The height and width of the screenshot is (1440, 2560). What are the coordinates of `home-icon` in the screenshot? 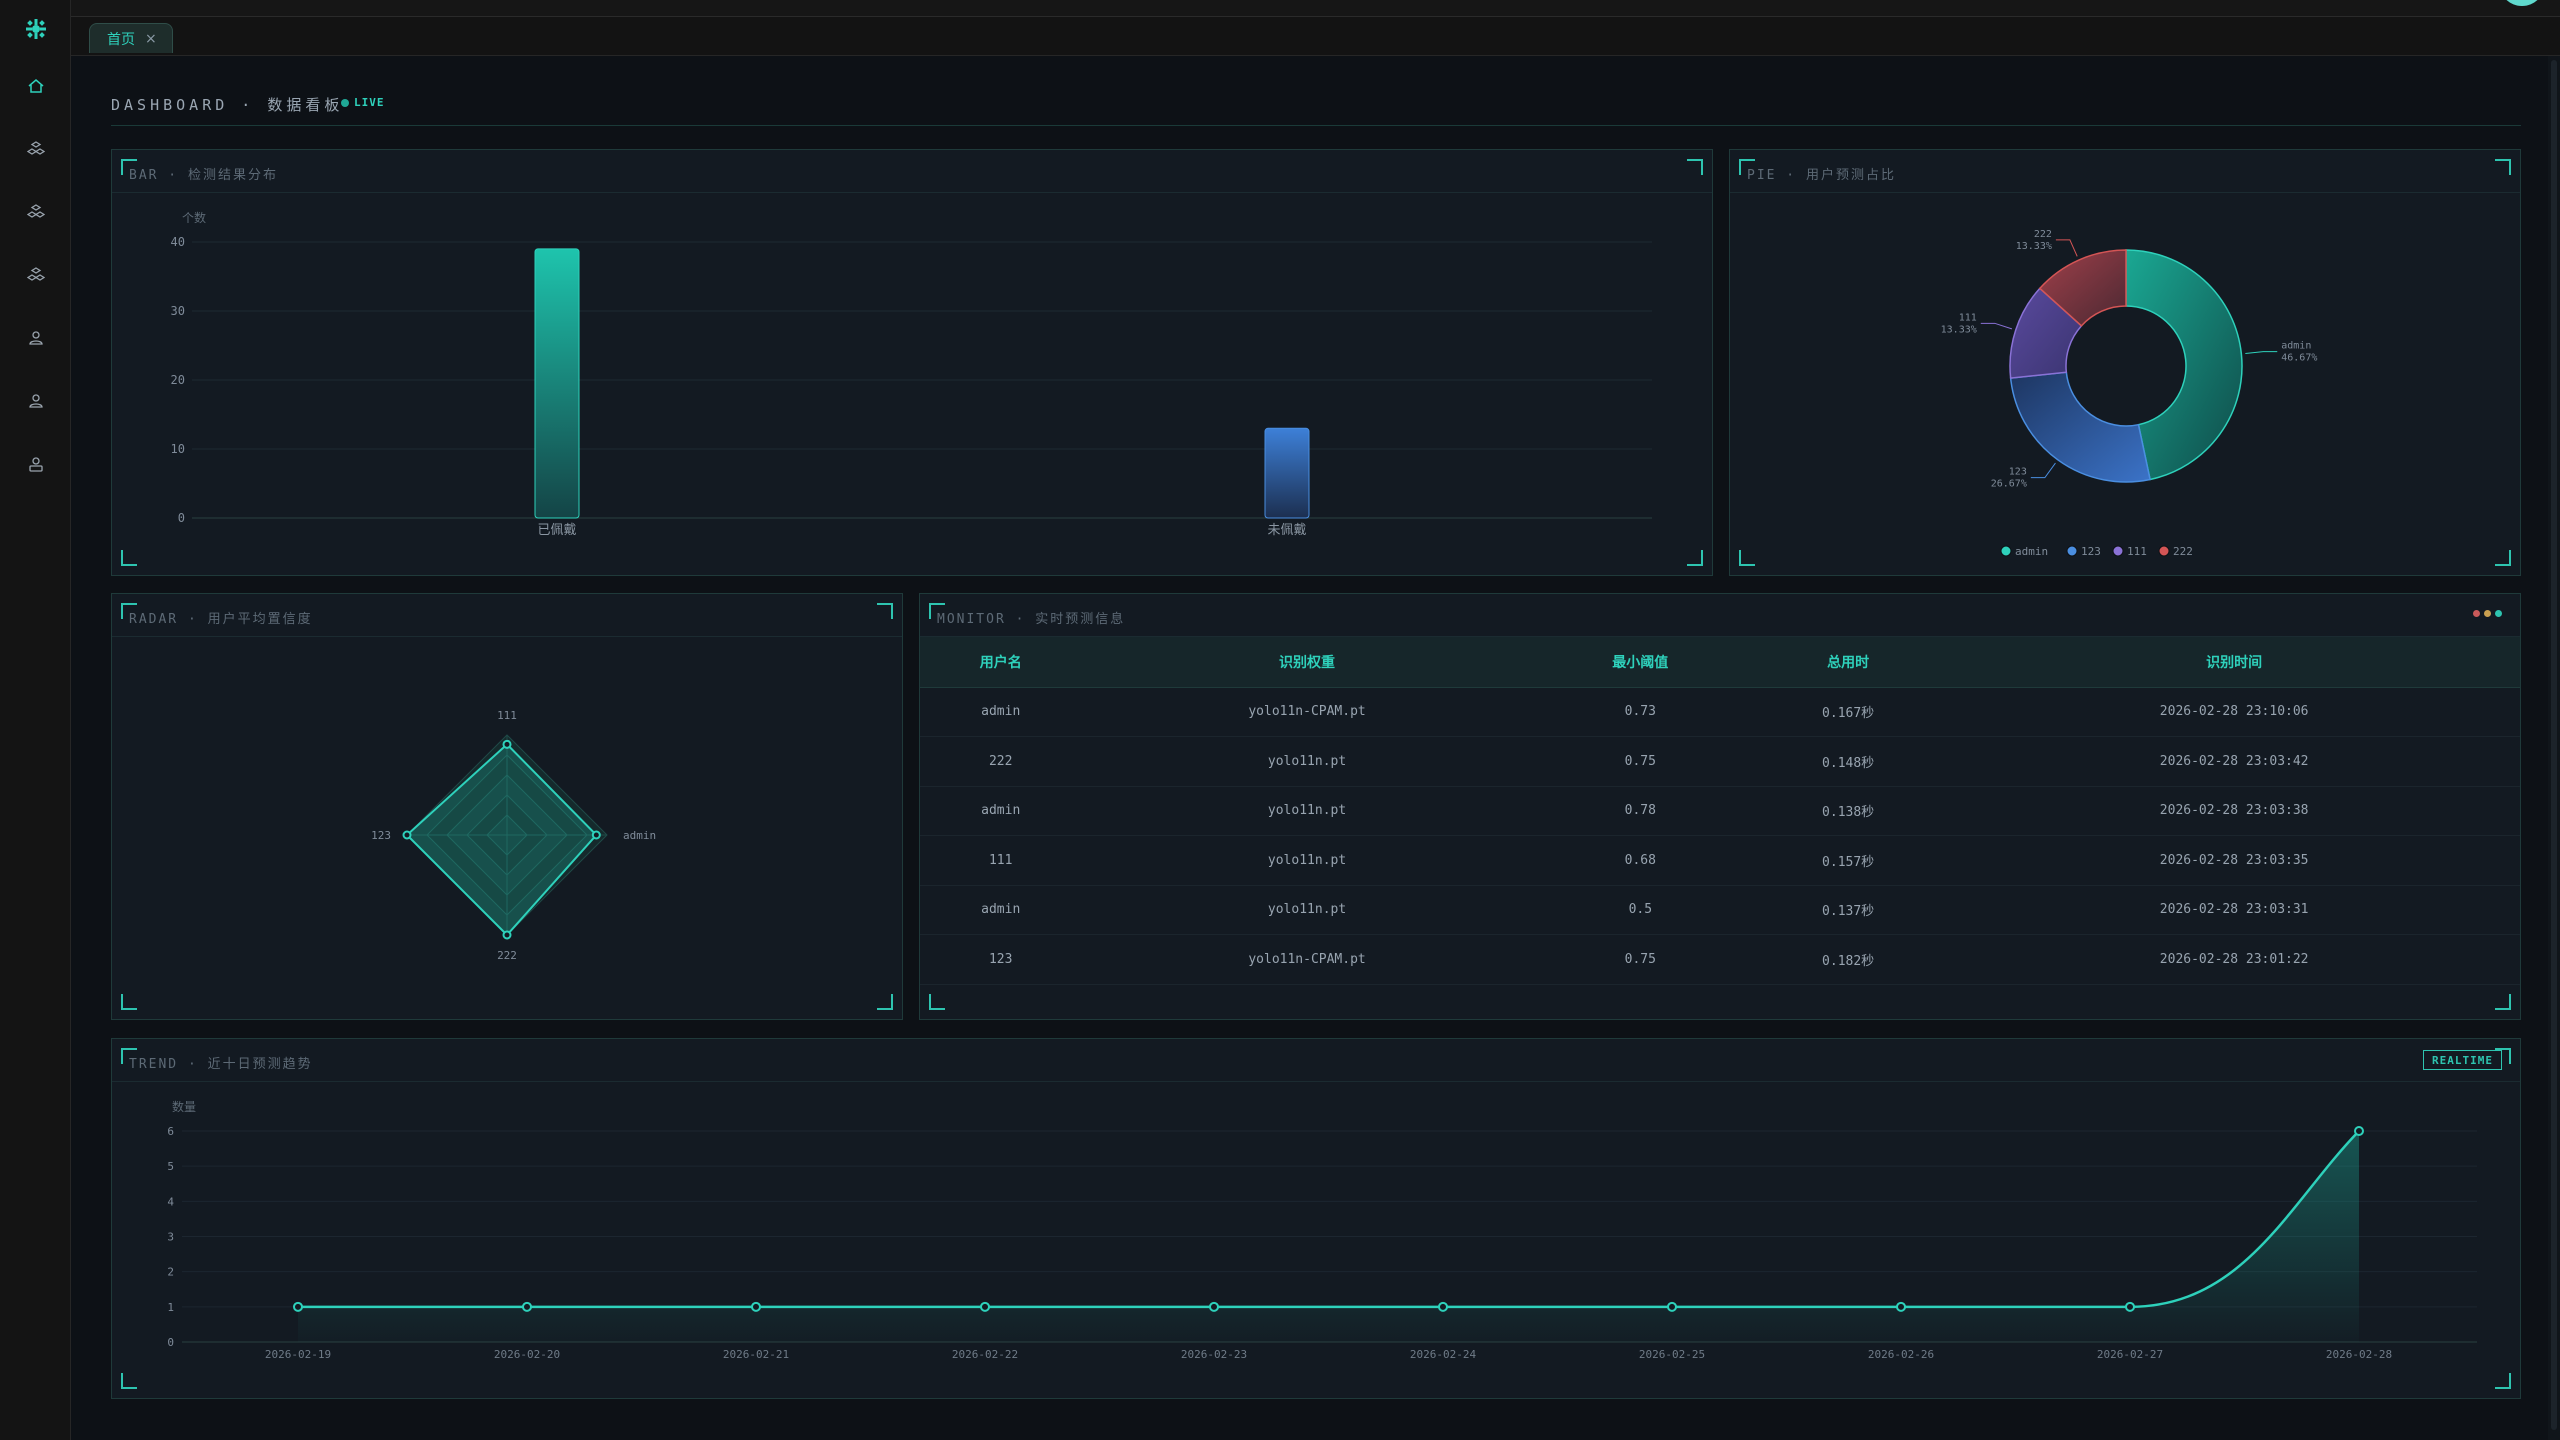 It's located at (35, 86).